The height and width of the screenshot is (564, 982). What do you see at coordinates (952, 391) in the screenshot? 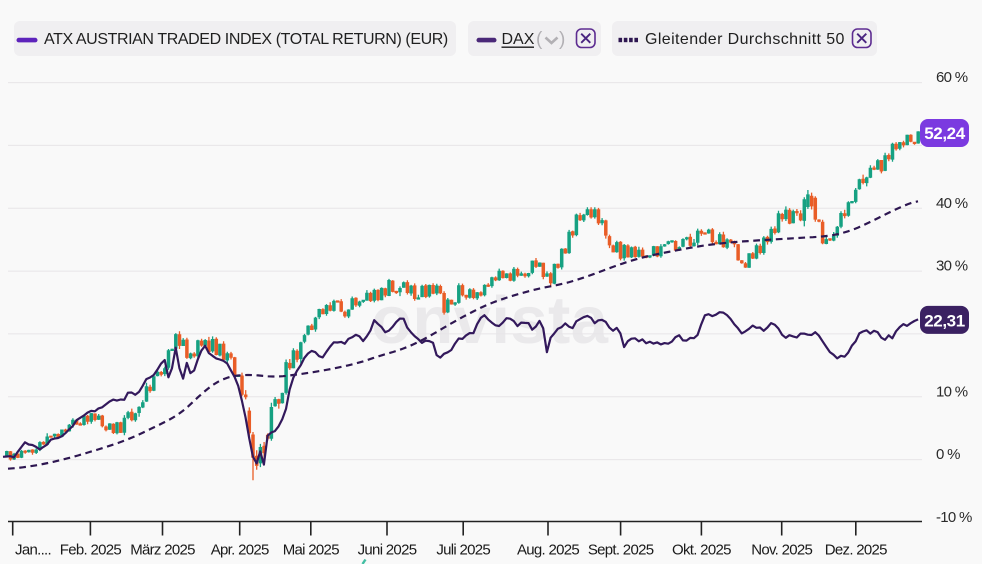
I see `svg-text: 10 %` at bounding box center [952, 391].